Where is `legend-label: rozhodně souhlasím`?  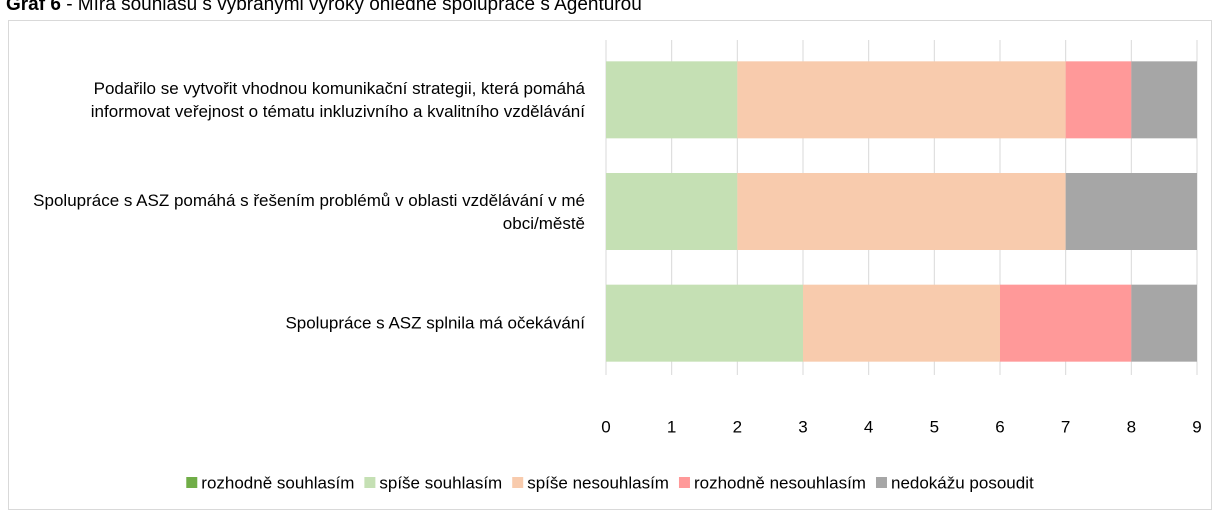 legend-label: rozhodně souhlasím is located at coordinates (277, 482).